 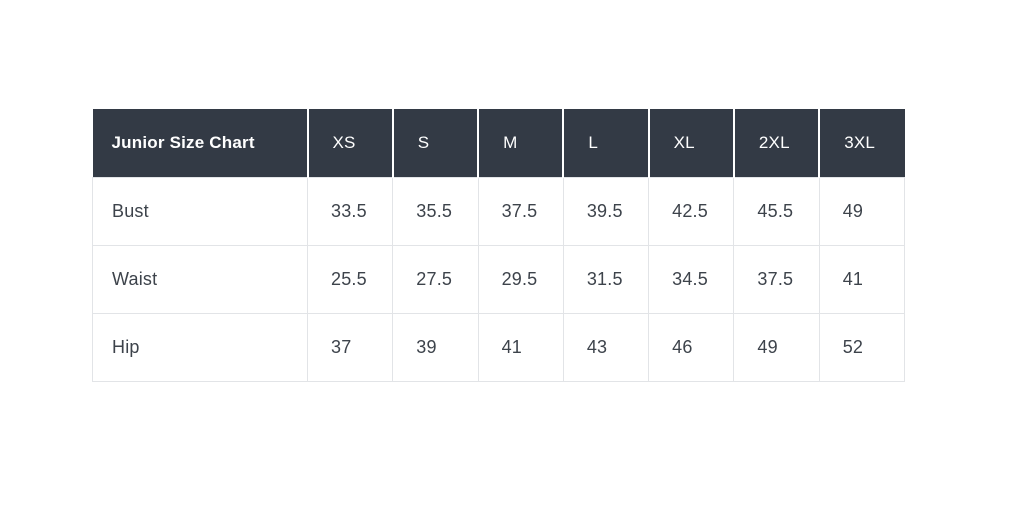 What do you see at coordinates (861, 143) in the screenshot?
I see `column-header-3xl: 3XL` at bounding box center [861, 143].